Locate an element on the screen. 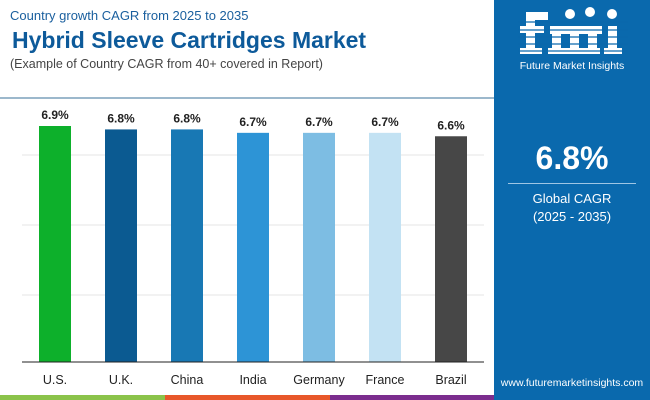  footer-stripe-purple is located at coordinates (412, 397).